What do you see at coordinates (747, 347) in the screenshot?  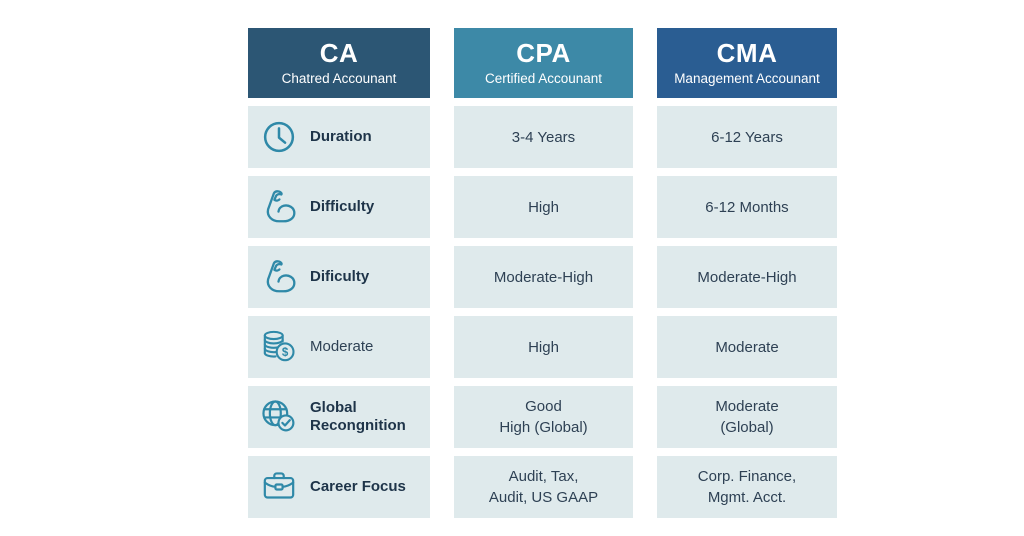 I see `cell-cma-cost: Moderate` at bounding box center [747, 347].